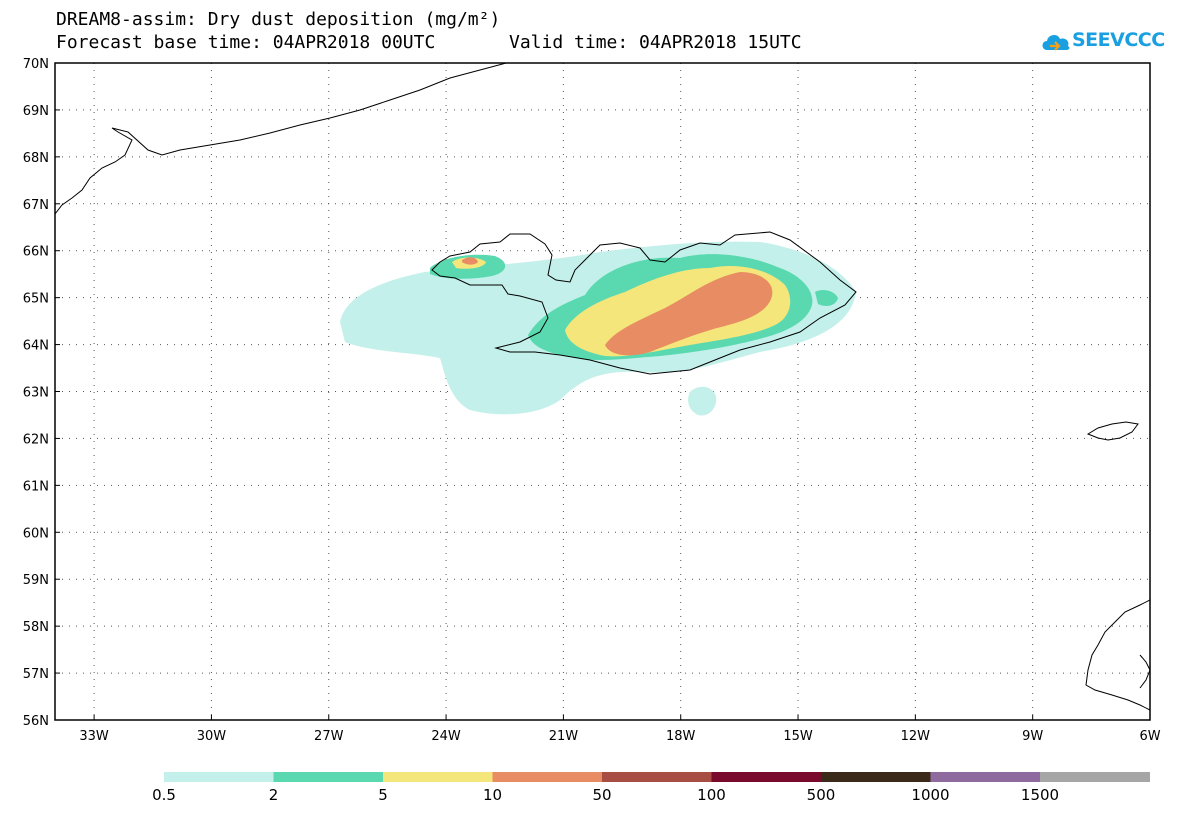 Image resolution: width=1177 pixels, height=815 pixels. I want to click on lat-label: 68N, so click(36, 158).